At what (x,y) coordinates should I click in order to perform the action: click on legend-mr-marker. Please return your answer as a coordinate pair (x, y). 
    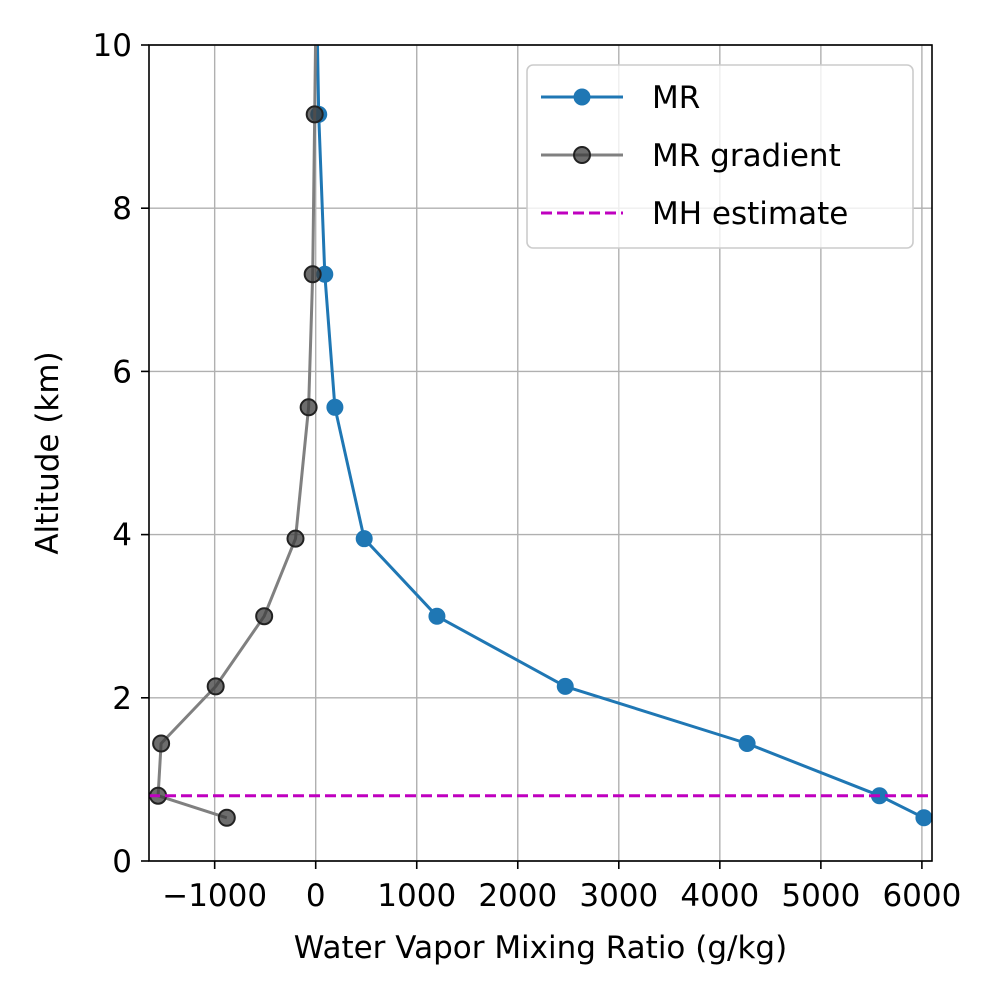
    Looking at the image, I should click on (582, 97).